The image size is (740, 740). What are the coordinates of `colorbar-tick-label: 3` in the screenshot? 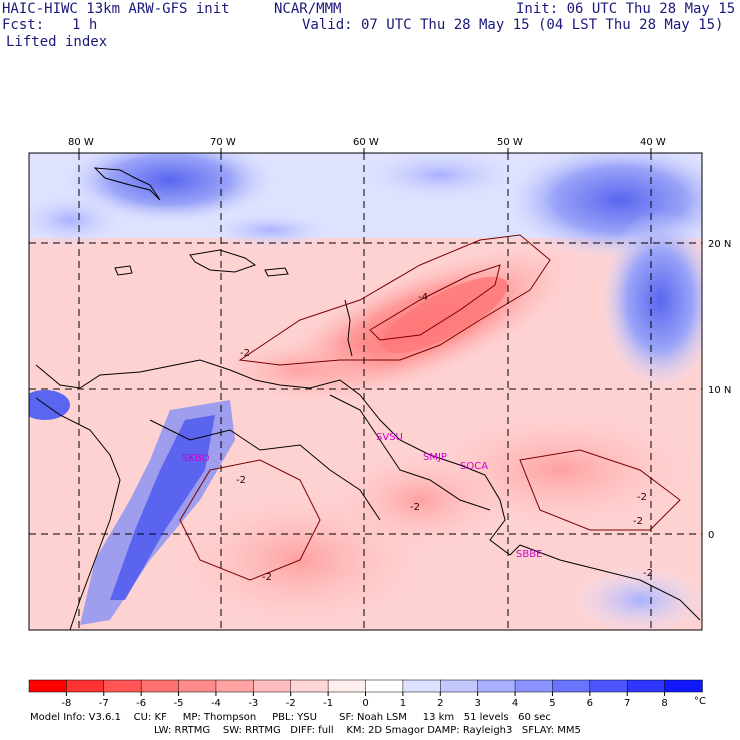 It's located at (477, 703).